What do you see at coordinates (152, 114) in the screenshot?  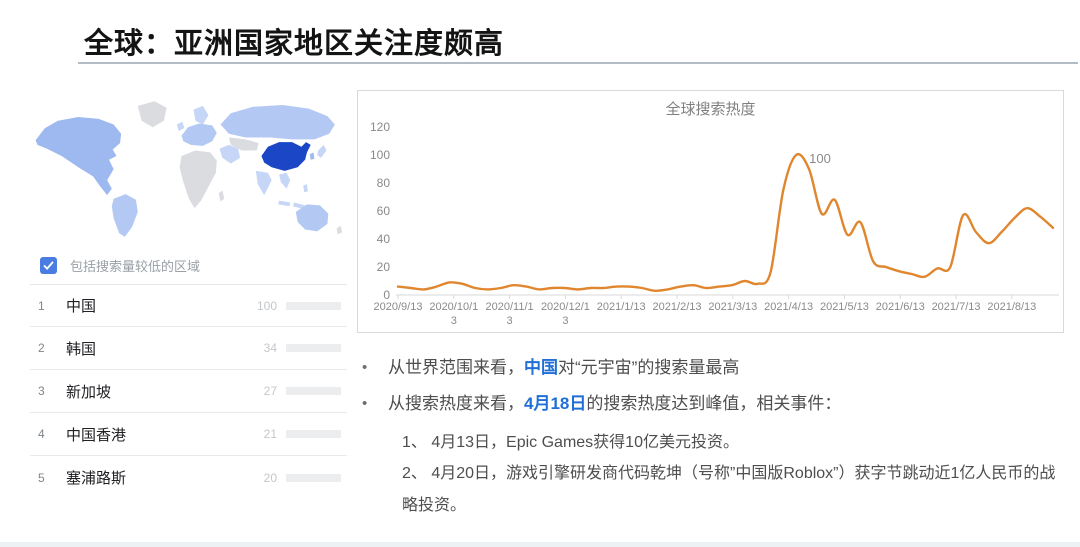 I see `map-greenland` at bounding box center [152, 114].